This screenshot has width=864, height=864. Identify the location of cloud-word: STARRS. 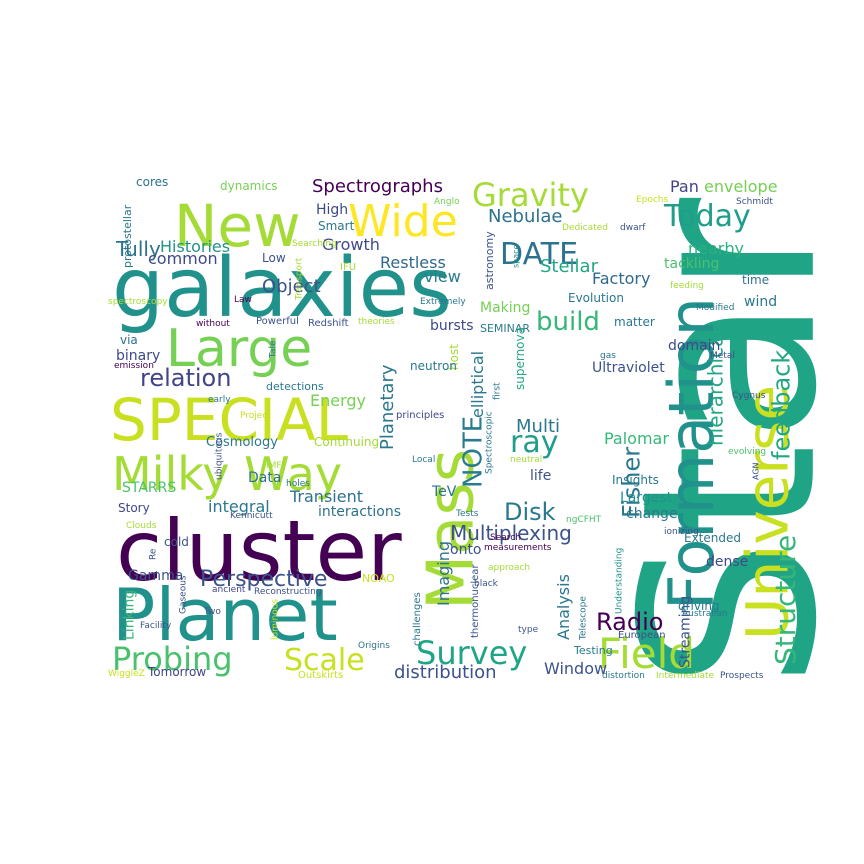
(149, 488).